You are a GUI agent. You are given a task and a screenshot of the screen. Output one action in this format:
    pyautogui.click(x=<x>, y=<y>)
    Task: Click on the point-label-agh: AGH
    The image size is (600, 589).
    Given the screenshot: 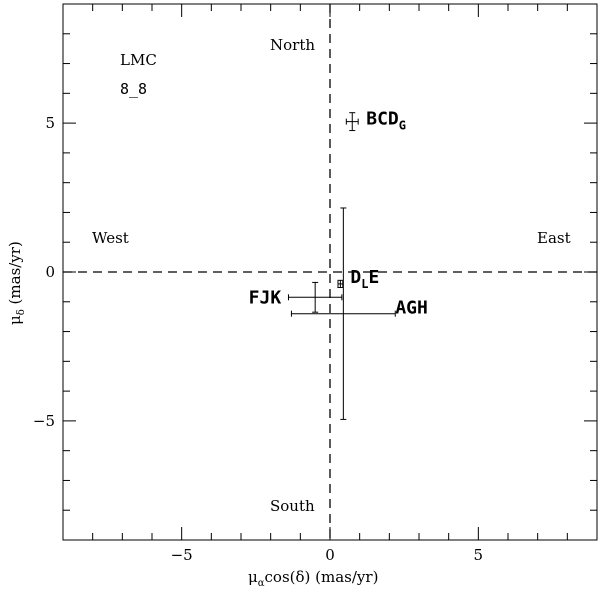 What is the action you would take?
    pyautogui.click(x=411, y=308)
    